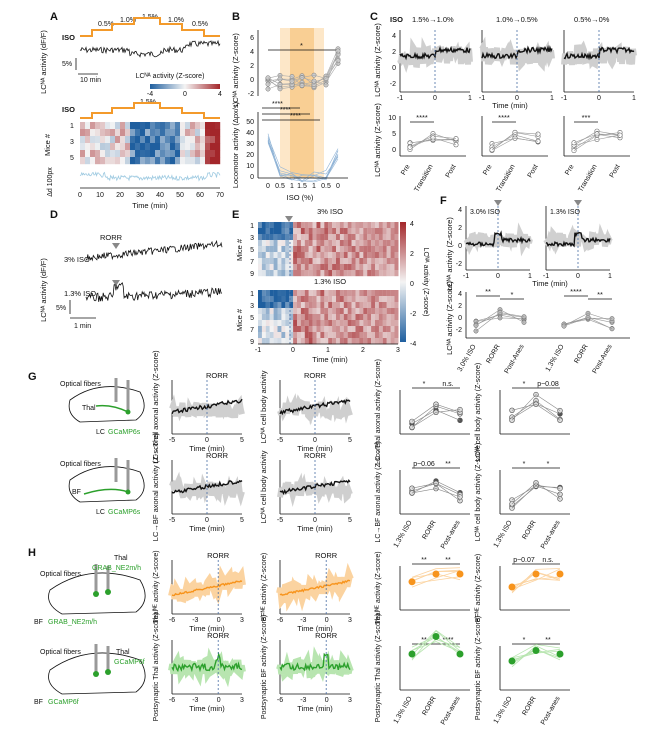 The height and width of the screenshot is (744, 660). Describe the element at coordinates (67, 64) in the screenshot. I see `scale-pct: 5%` at that location.